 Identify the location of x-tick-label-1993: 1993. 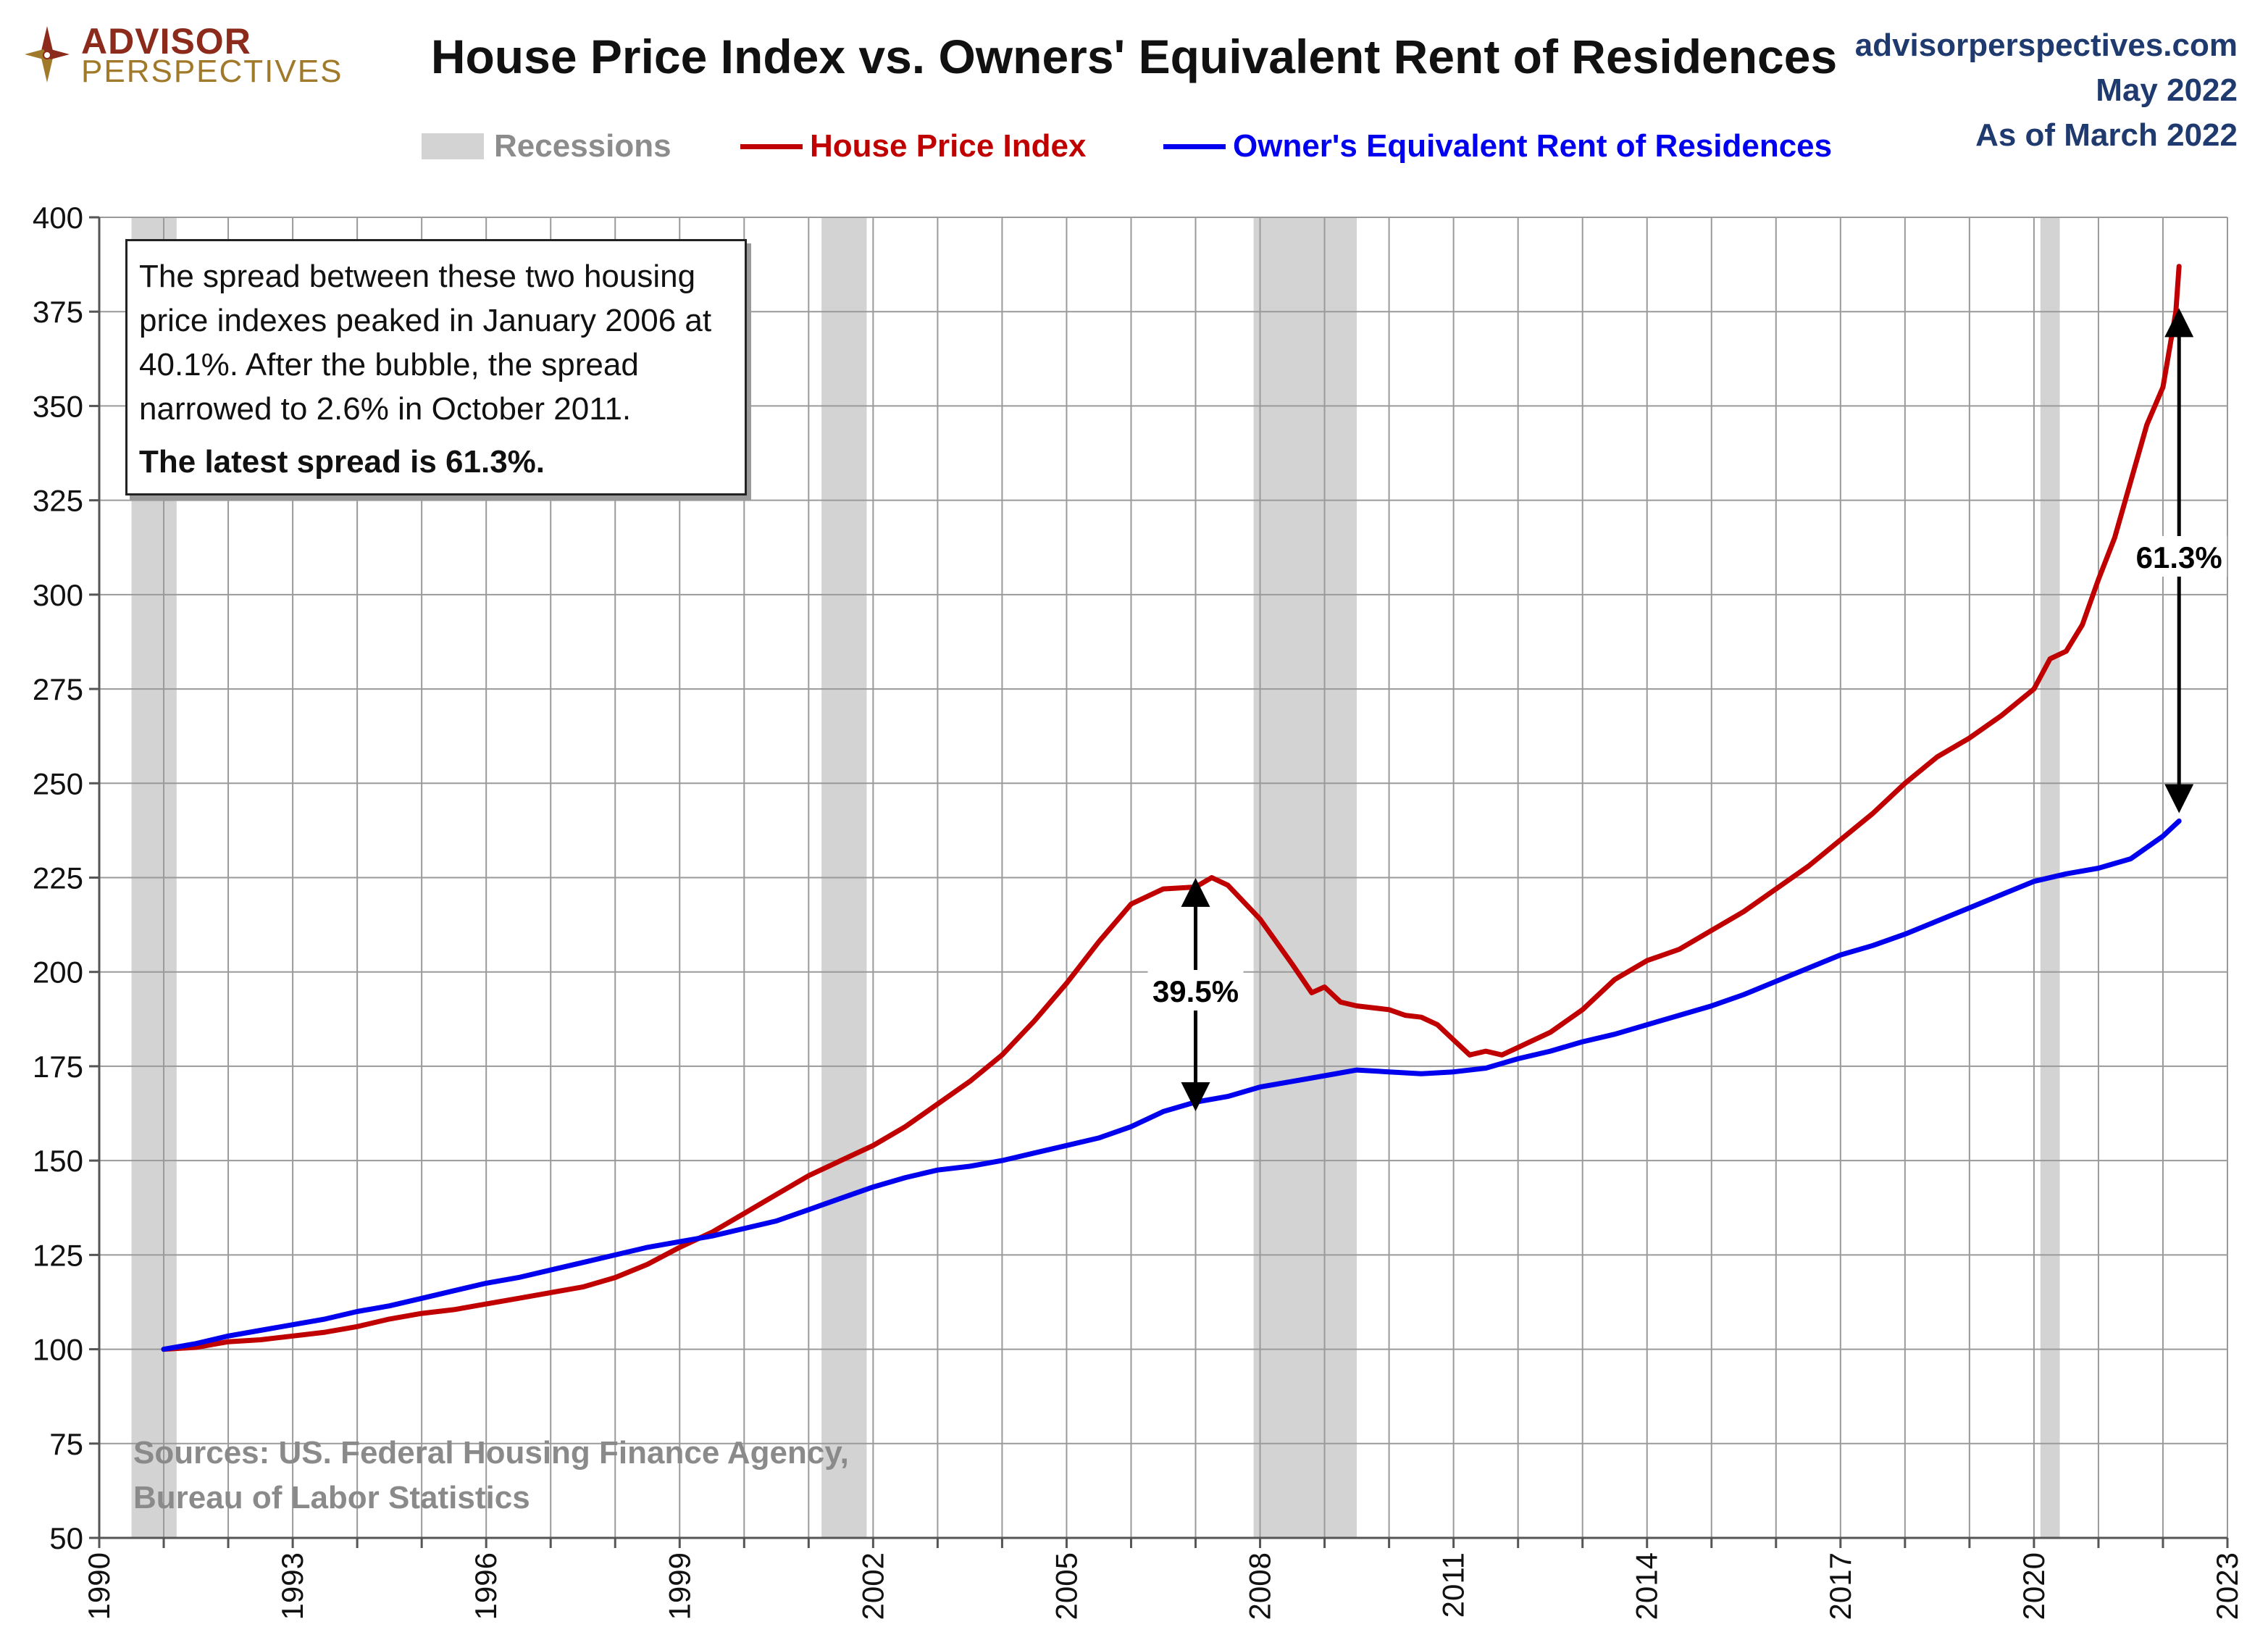
(292, 1586).